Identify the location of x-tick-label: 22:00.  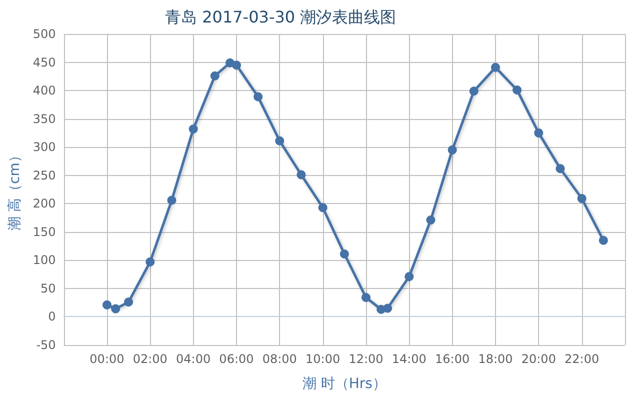
(582, 359).